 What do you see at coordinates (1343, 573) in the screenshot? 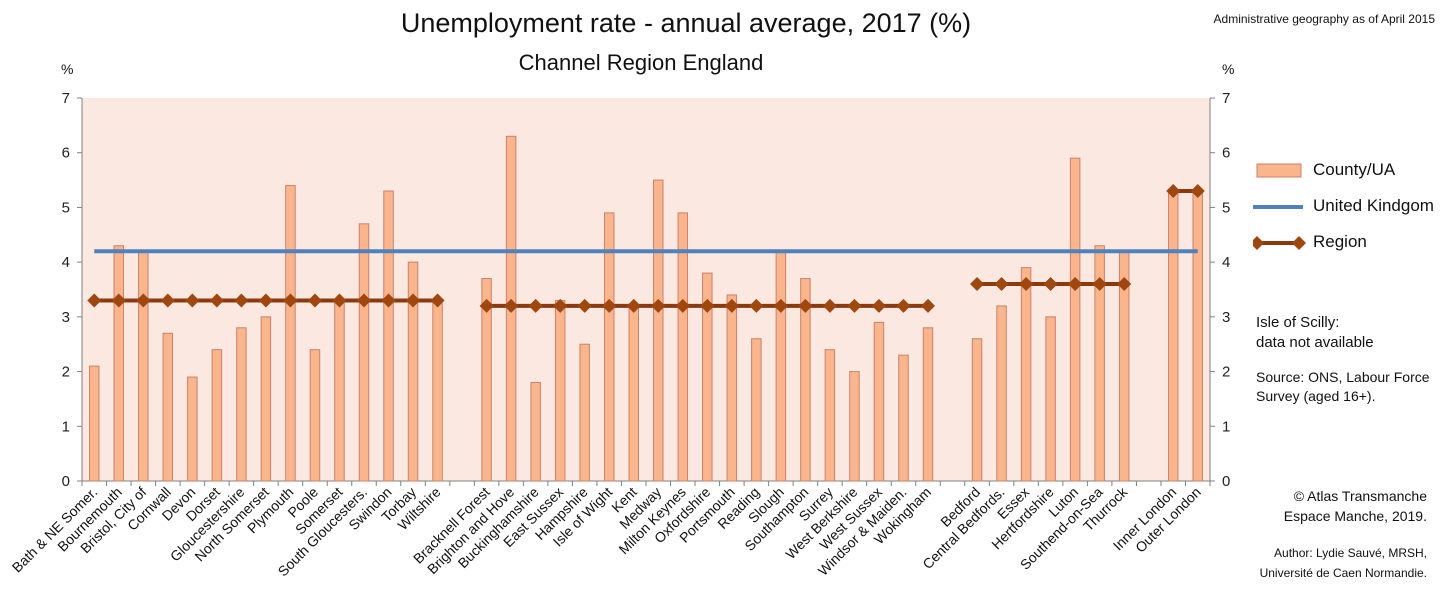
I see `author-line2: Université de Caen Normandie.` at bounding box center [1343, 573].